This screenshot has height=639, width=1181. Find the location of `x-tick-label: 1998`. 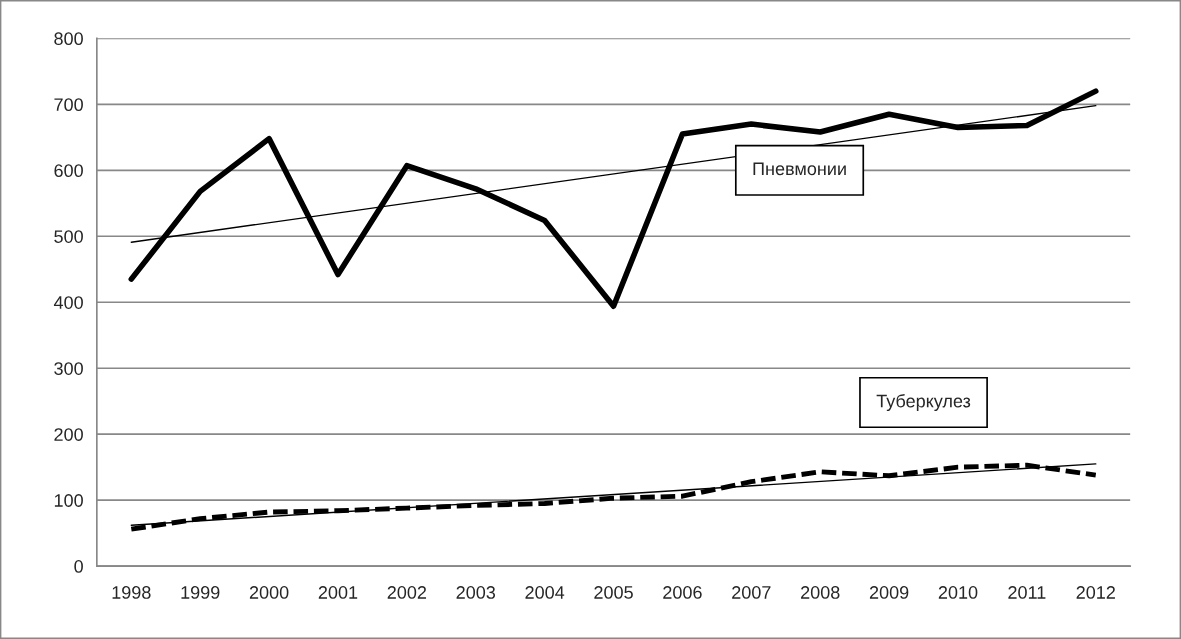

x-tick-label: 1998 is located at coordinates (131, 592).